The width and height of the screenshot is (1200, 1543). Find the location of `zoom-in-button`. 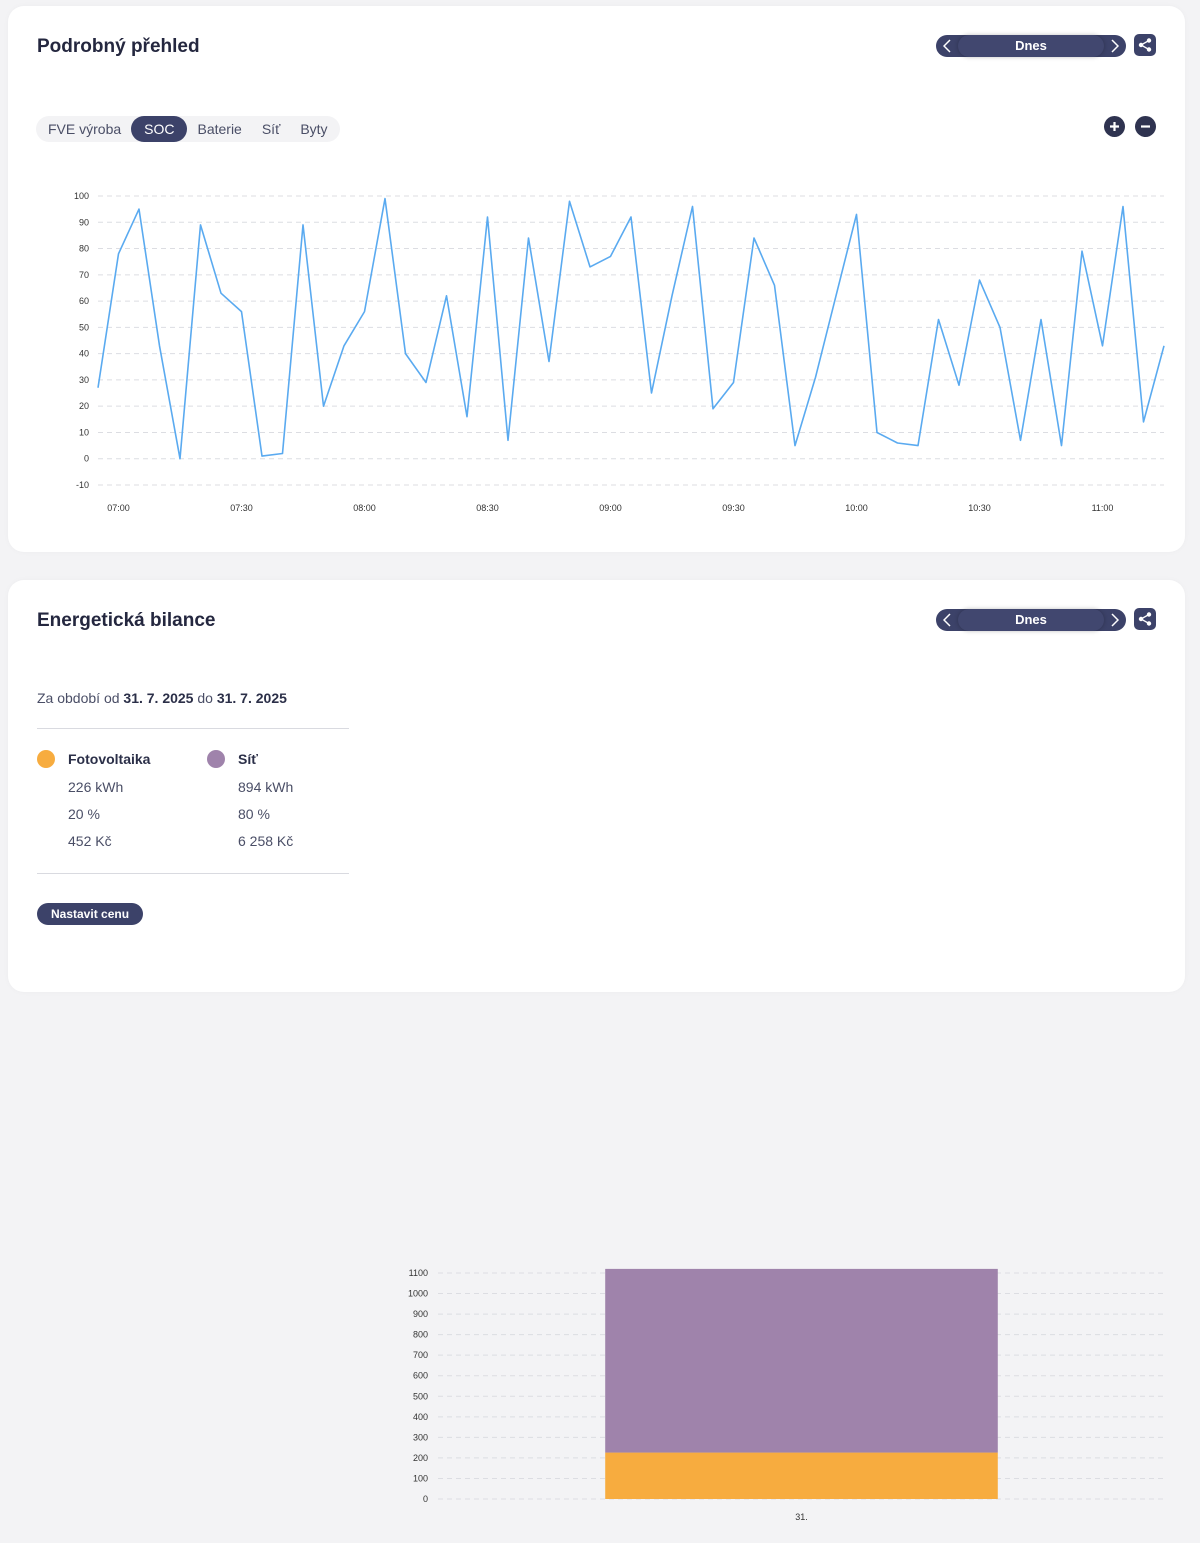

zoom-in-button is located at coordinates (1114, 126).